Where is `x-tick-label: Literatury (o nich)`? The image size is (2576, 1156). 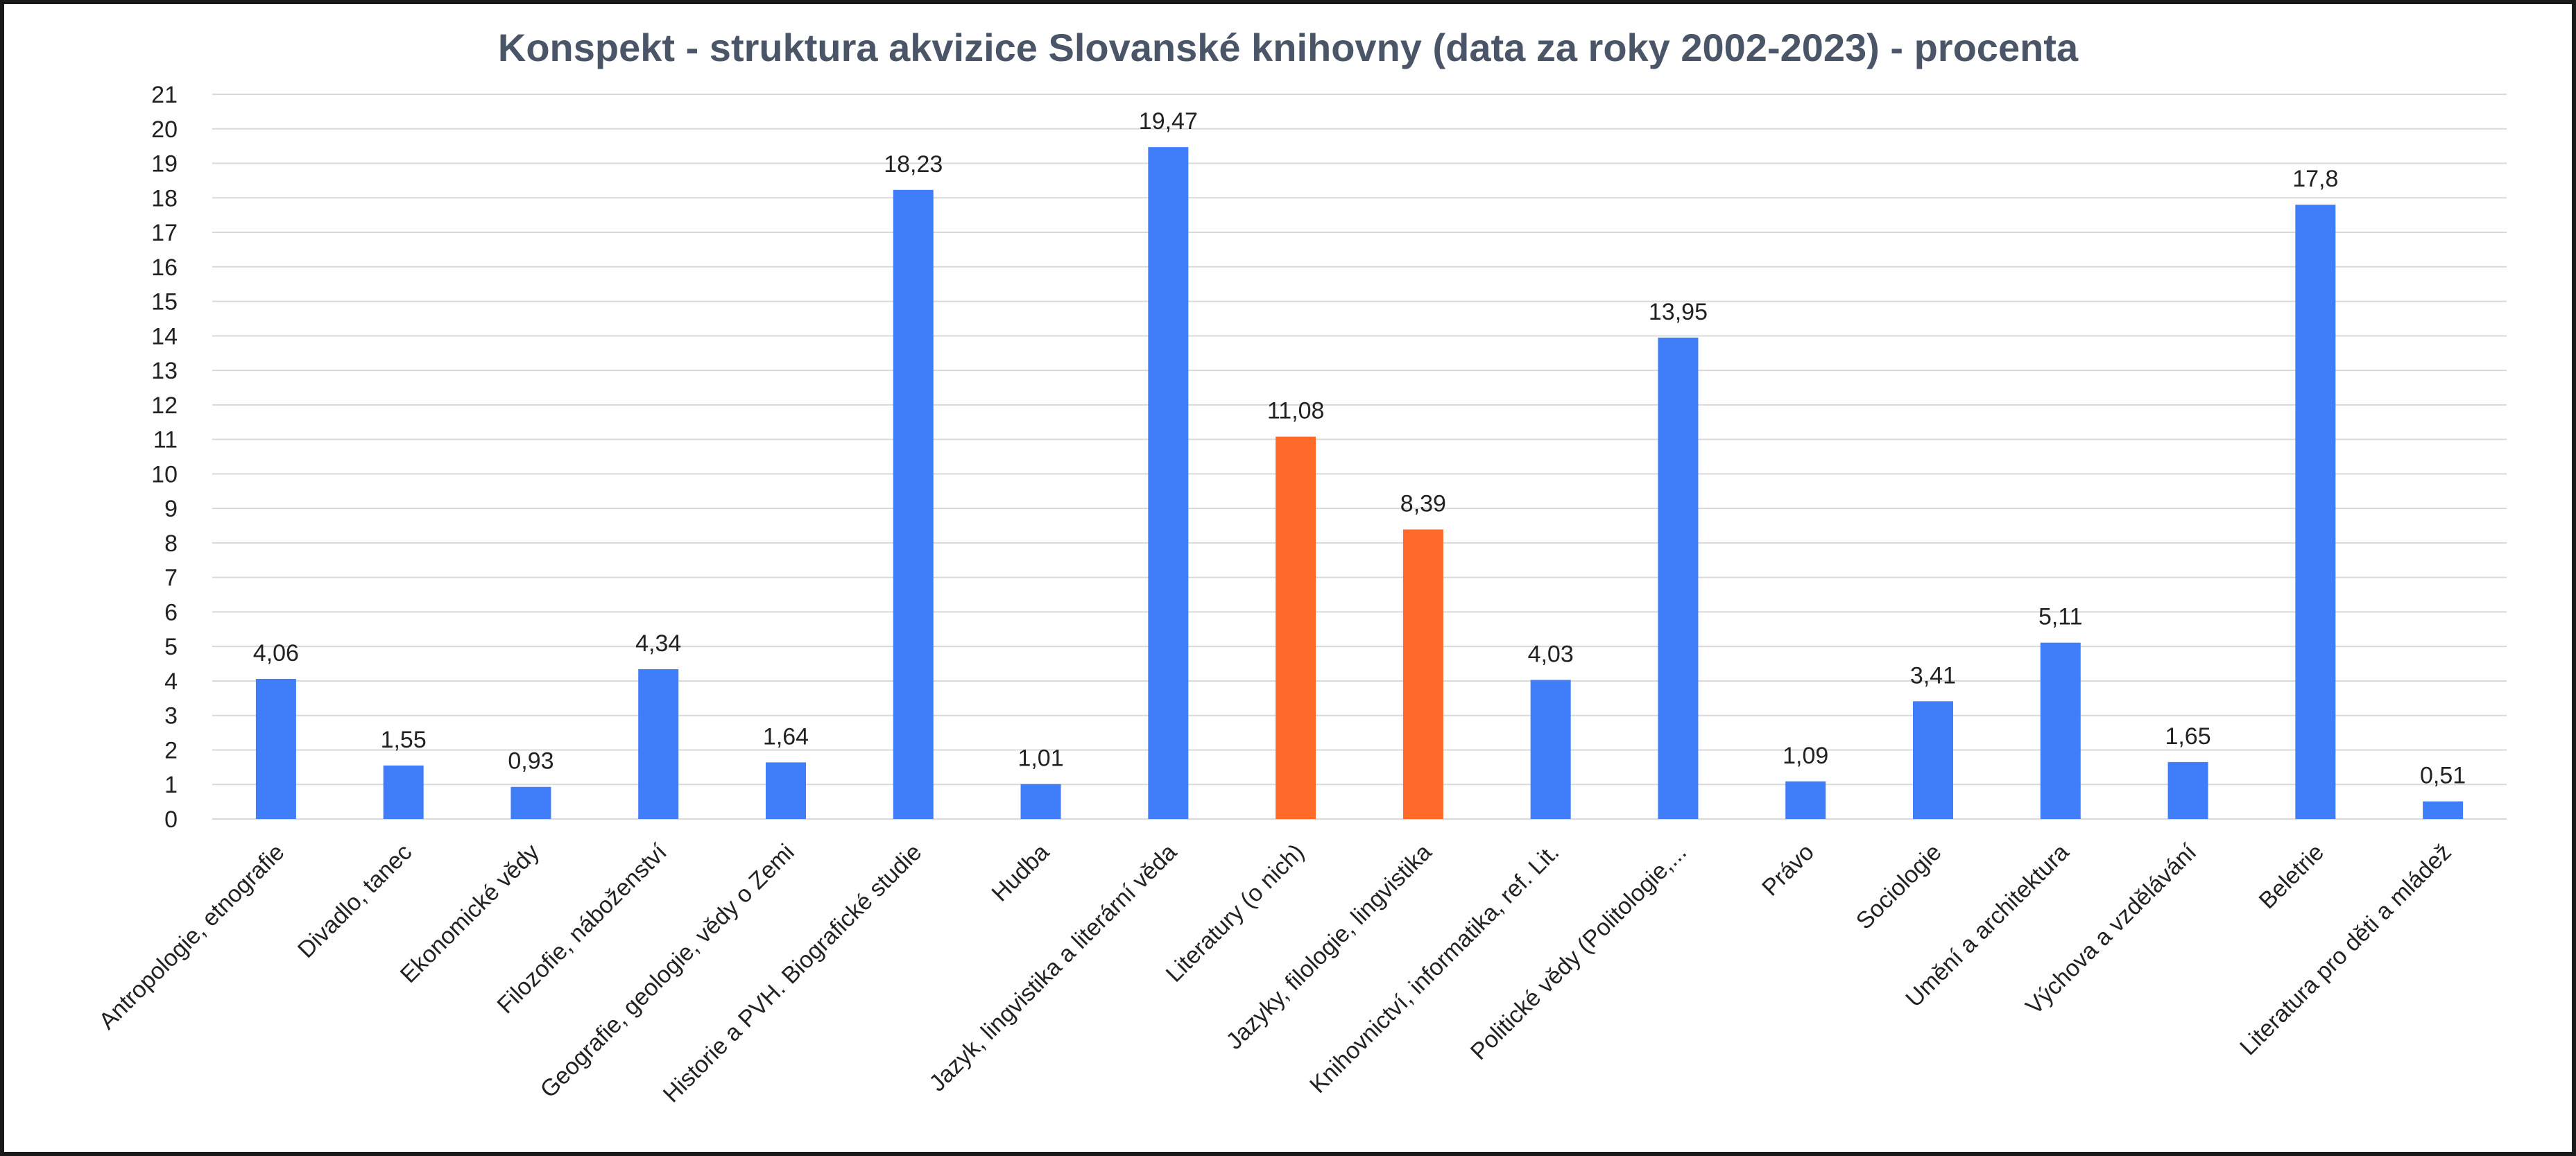 x-tick-label: Literatury (o nich) is located at coordinates (1235, 913).